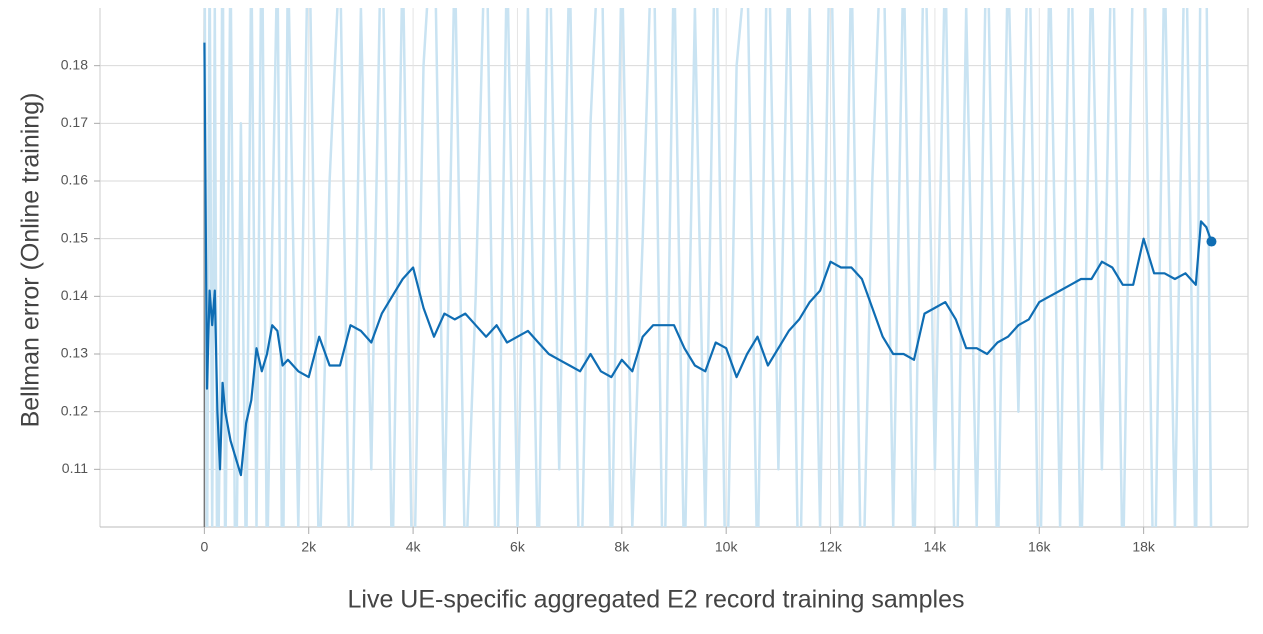  Describe the element at coordinates (74, 122) in the screenshot. I see `y-tick-label: 0.17` at that location.